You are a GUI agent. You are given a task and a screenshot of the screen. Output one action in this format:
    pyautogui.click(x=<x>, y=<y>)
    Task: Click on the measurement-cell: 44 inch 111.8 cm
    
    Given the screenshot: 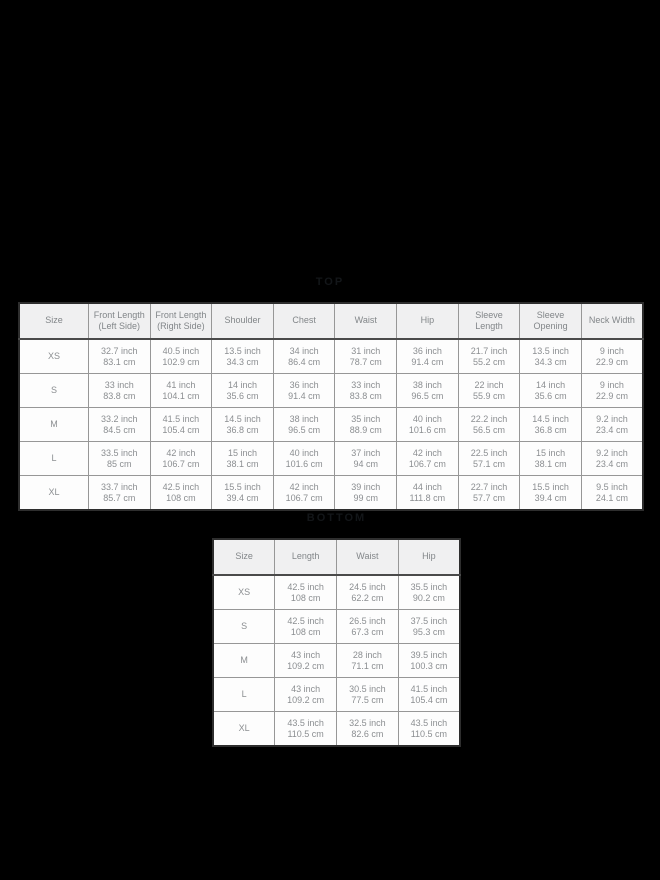 What is the action you would take?
    pyautogui.click(x=427, y=493)
    